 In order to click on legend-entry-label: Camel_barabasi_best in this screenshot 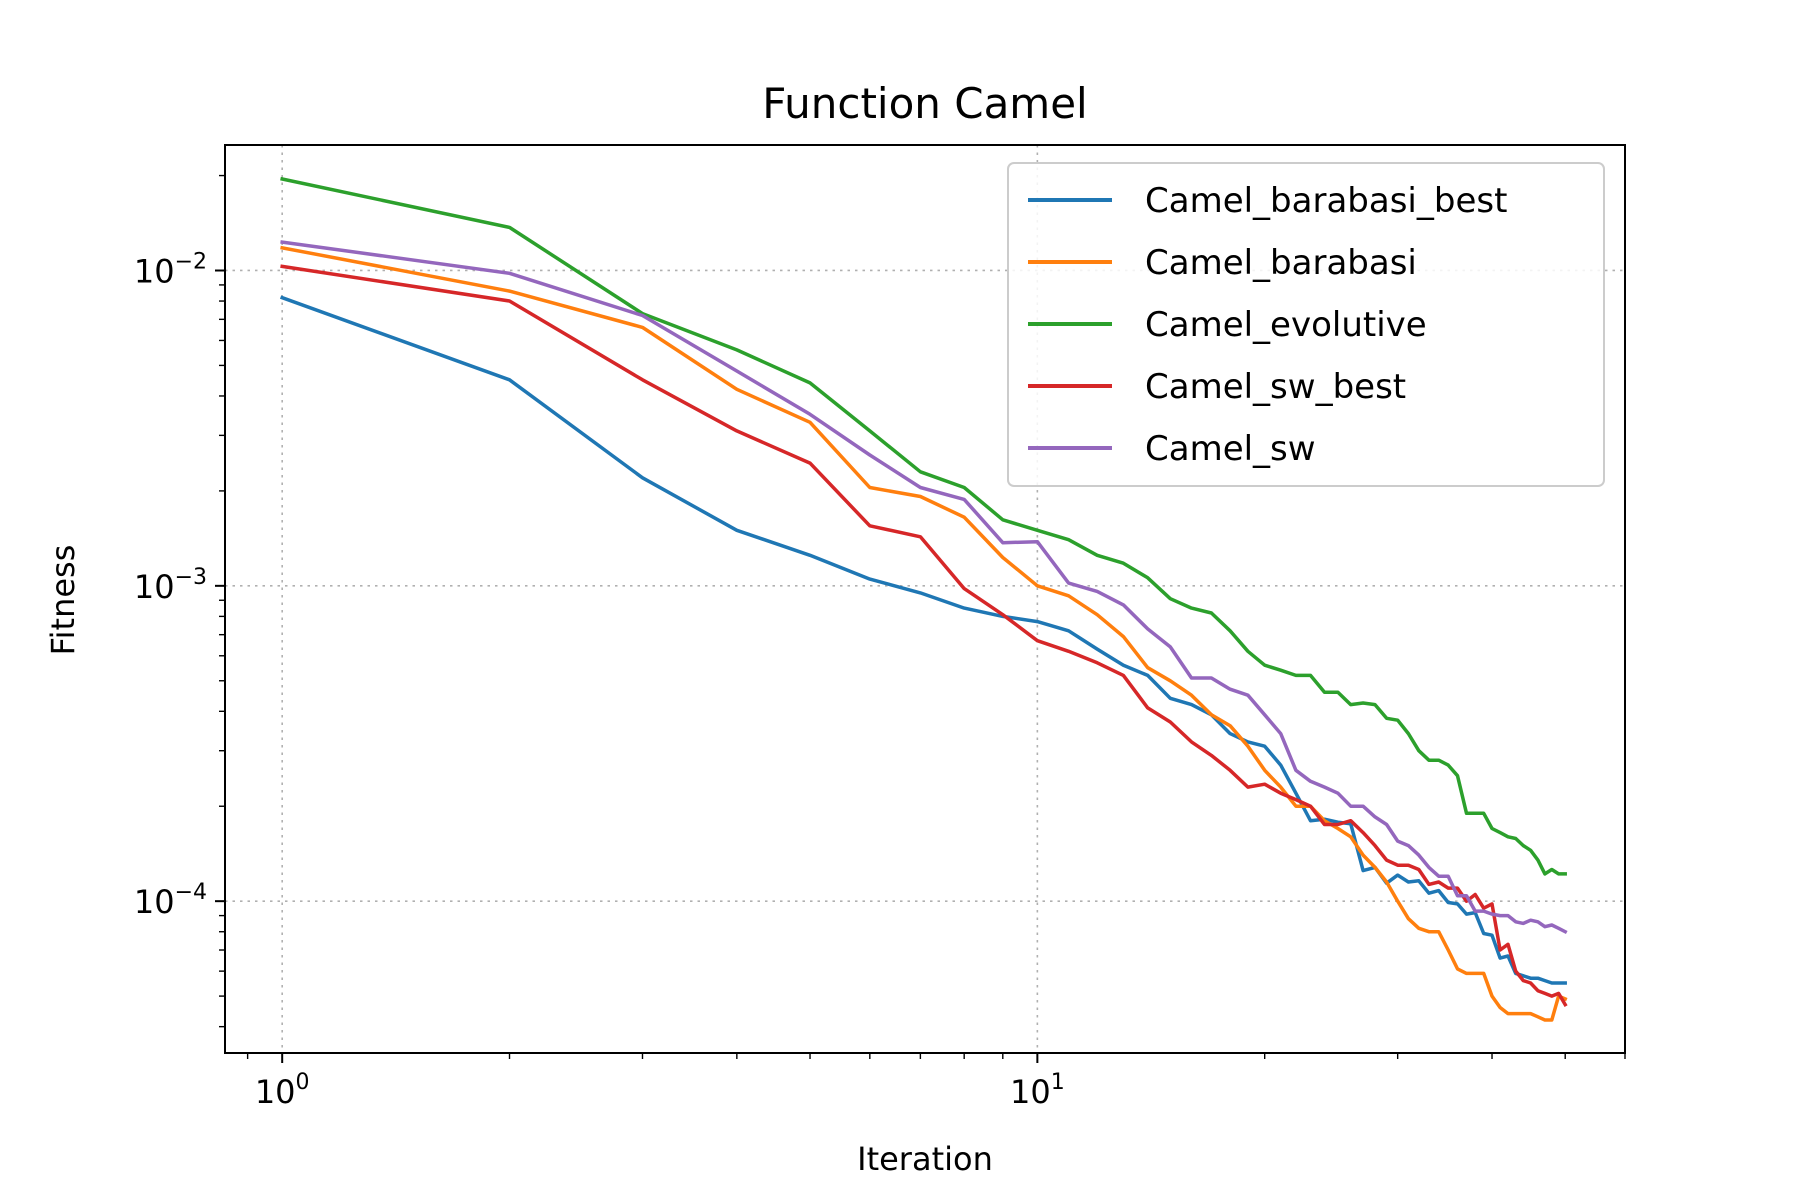, I will do `click(1326, 201)`.